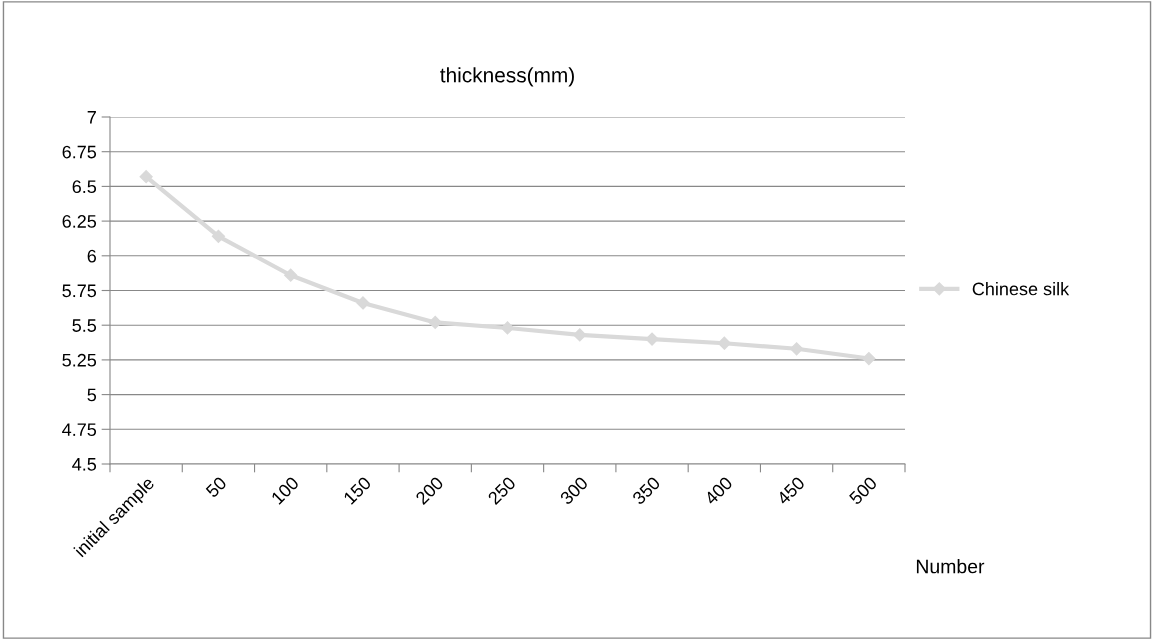  Describe the element at coordinates (790, 490) in the screenshot. I see `x-tick-label: 450` at that location.